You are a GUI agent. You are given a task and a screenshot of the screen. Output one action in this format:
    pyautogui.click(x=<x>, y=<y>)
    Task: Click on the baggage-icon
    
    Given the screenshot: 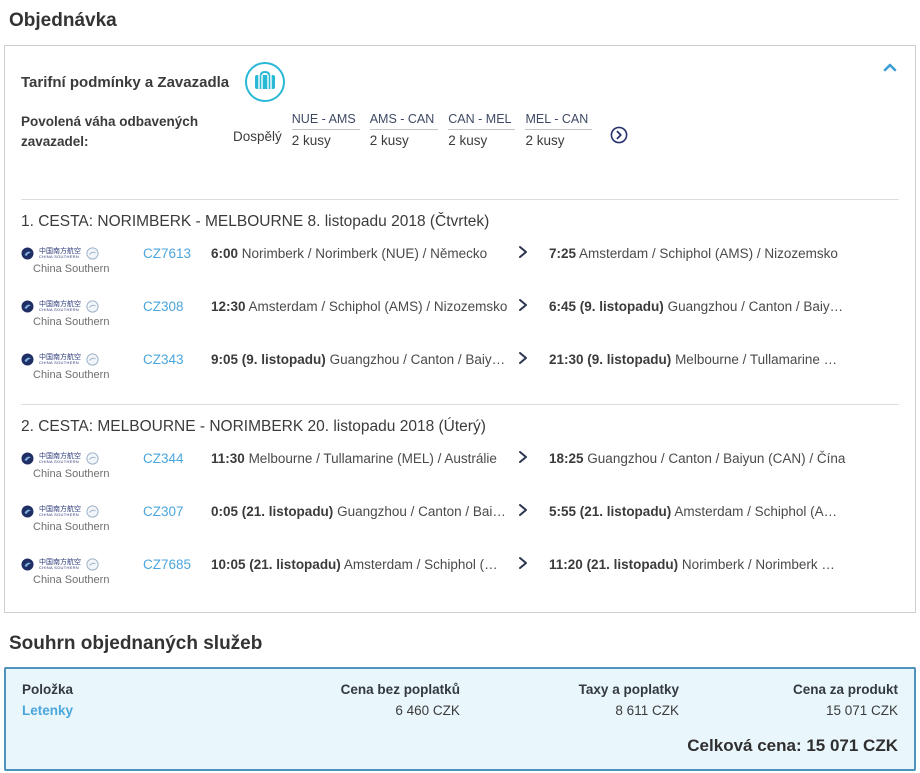 What is the action you would take?
    pyautogui.click(x=265, y=82)
    